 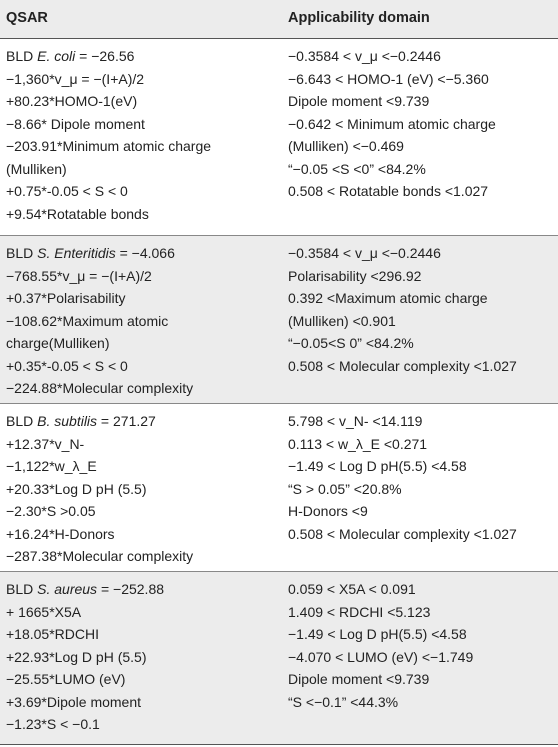 What do you see at coordinates (74, 701) in the screenshot?
I see `qsar-term: +3.69*Dipole moment` at bounding box center [74, 701].